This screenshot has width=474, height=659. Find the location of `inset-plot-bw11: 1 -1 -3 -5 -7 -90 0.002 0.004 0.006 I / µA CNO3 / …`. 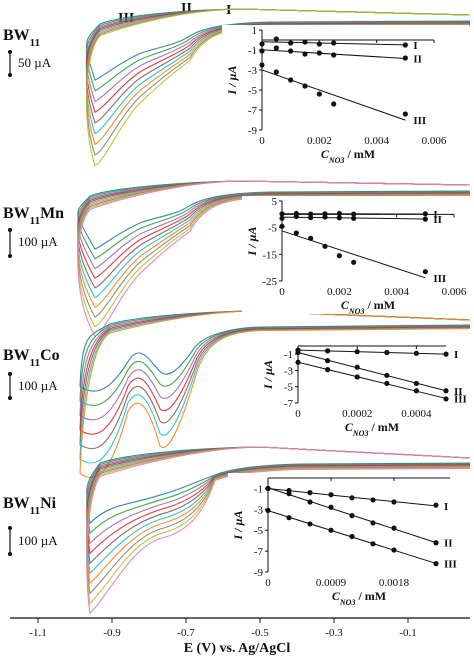

inset-plot-bw11: 1 -1 -3 -5 -7 -90 0.002 0.004 0.006 I / µA CNO3 / … is located at coordinates (345, 95).